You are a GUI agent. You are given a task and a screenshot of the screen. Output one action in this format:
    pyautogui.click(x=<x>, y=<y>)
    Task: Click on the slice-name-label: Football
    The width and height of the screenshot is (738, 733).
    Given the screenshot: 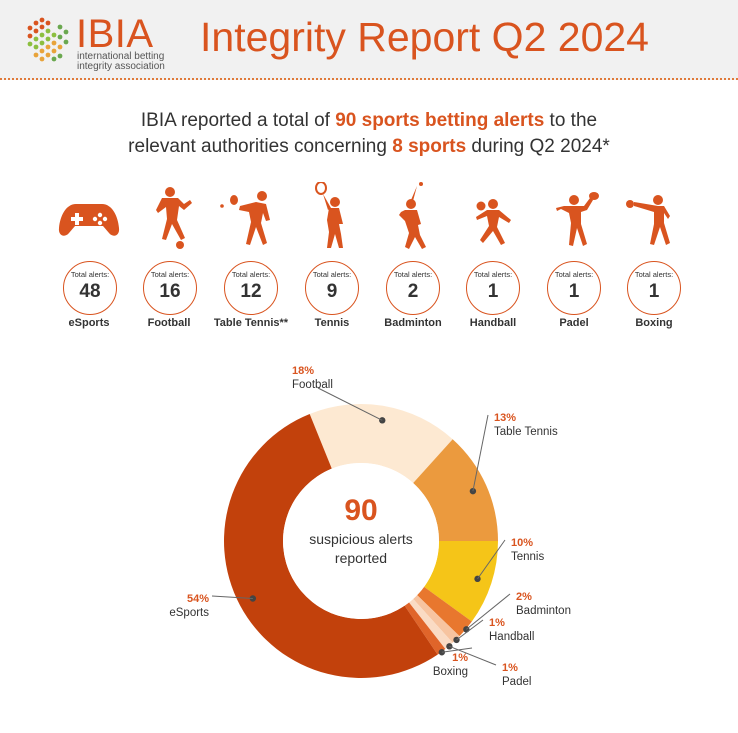 What is the action you would take?
    pyautogui.click(x=312, y=385)
    